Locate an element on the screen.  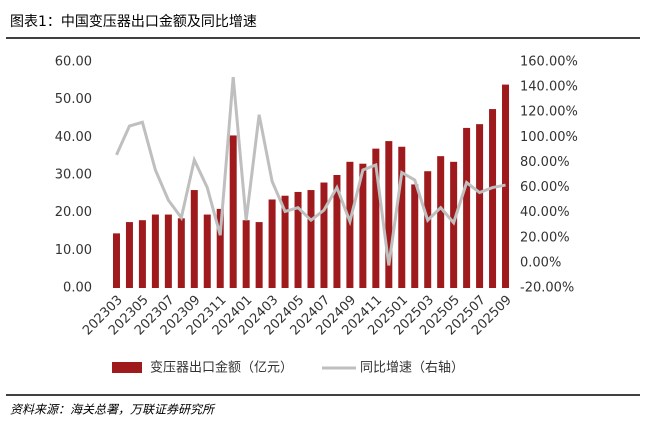
legend-label: 同比增速（右轴） is located at coordinates (412, 368).